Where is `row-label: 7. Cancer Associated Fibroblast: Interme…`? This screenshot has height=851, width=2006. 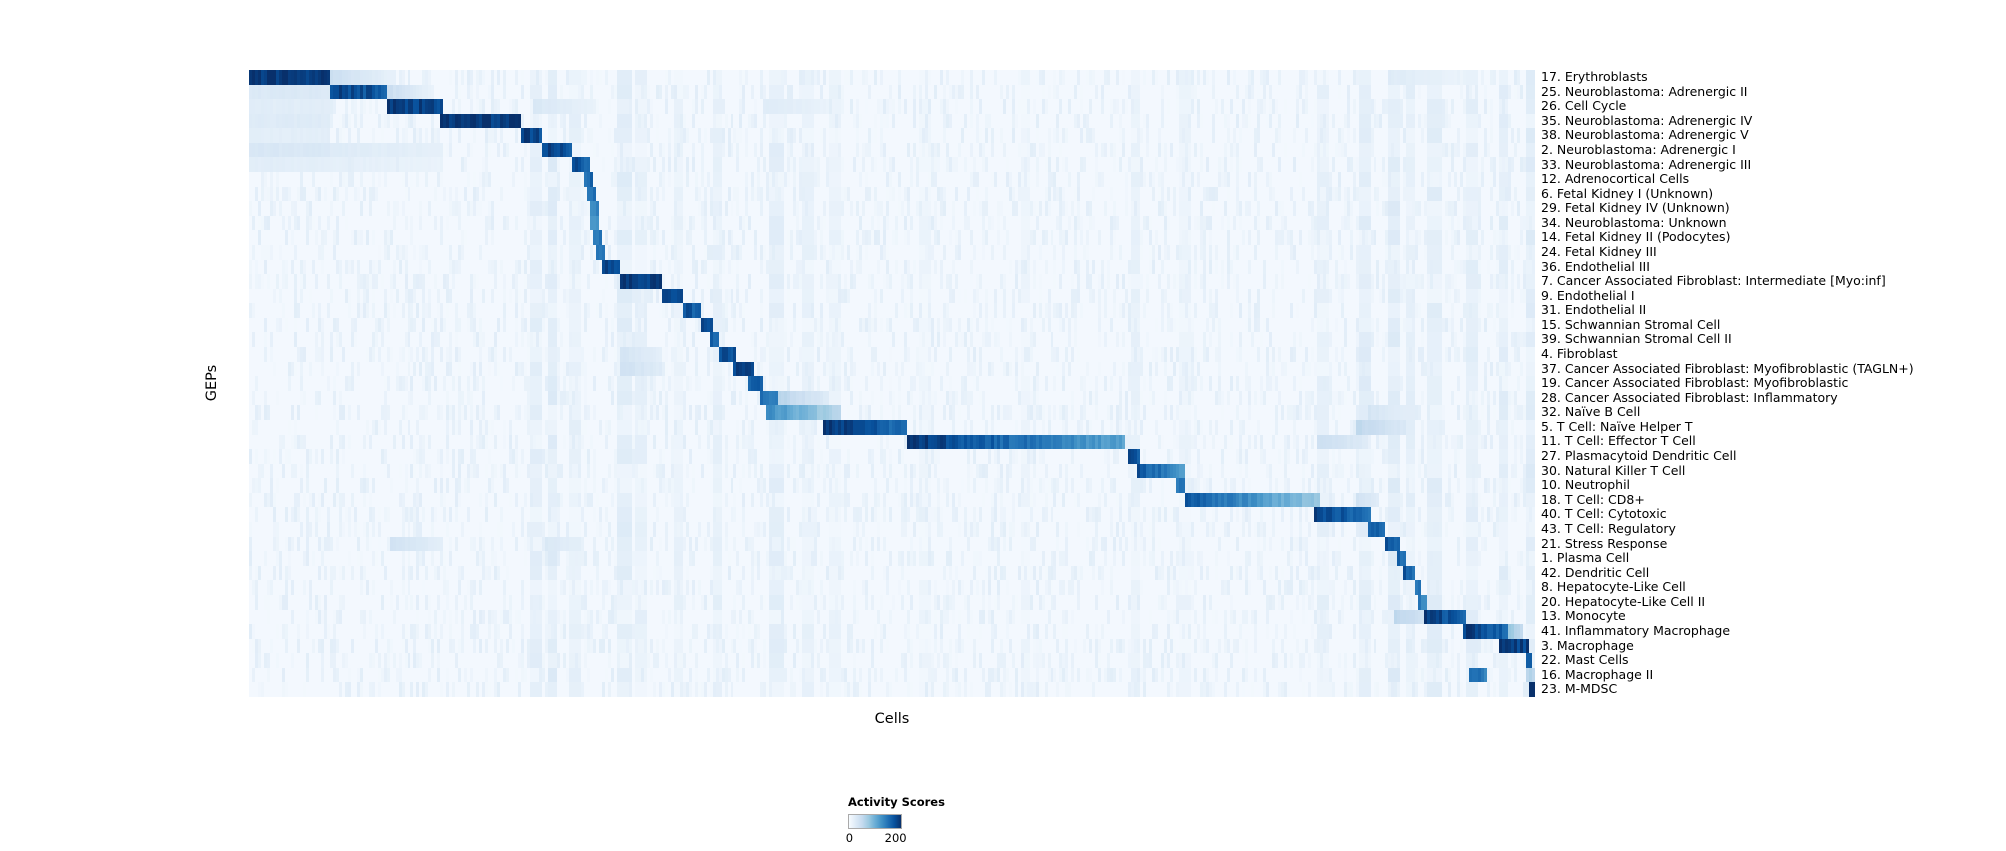
row-label: 7. Cancer Associated Fibroblast: Interme… is located at coordinates (1713, 281).